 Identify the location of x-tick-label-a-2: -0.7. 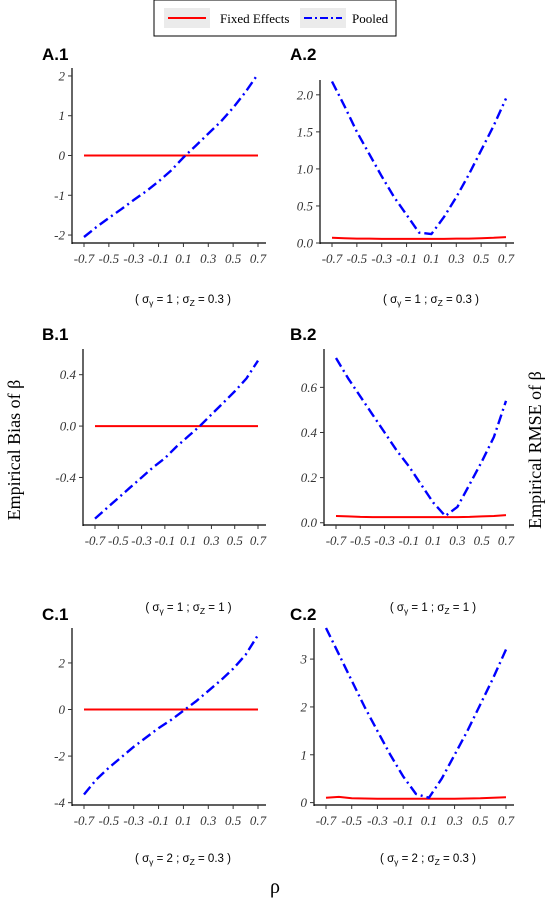
(332, 258).